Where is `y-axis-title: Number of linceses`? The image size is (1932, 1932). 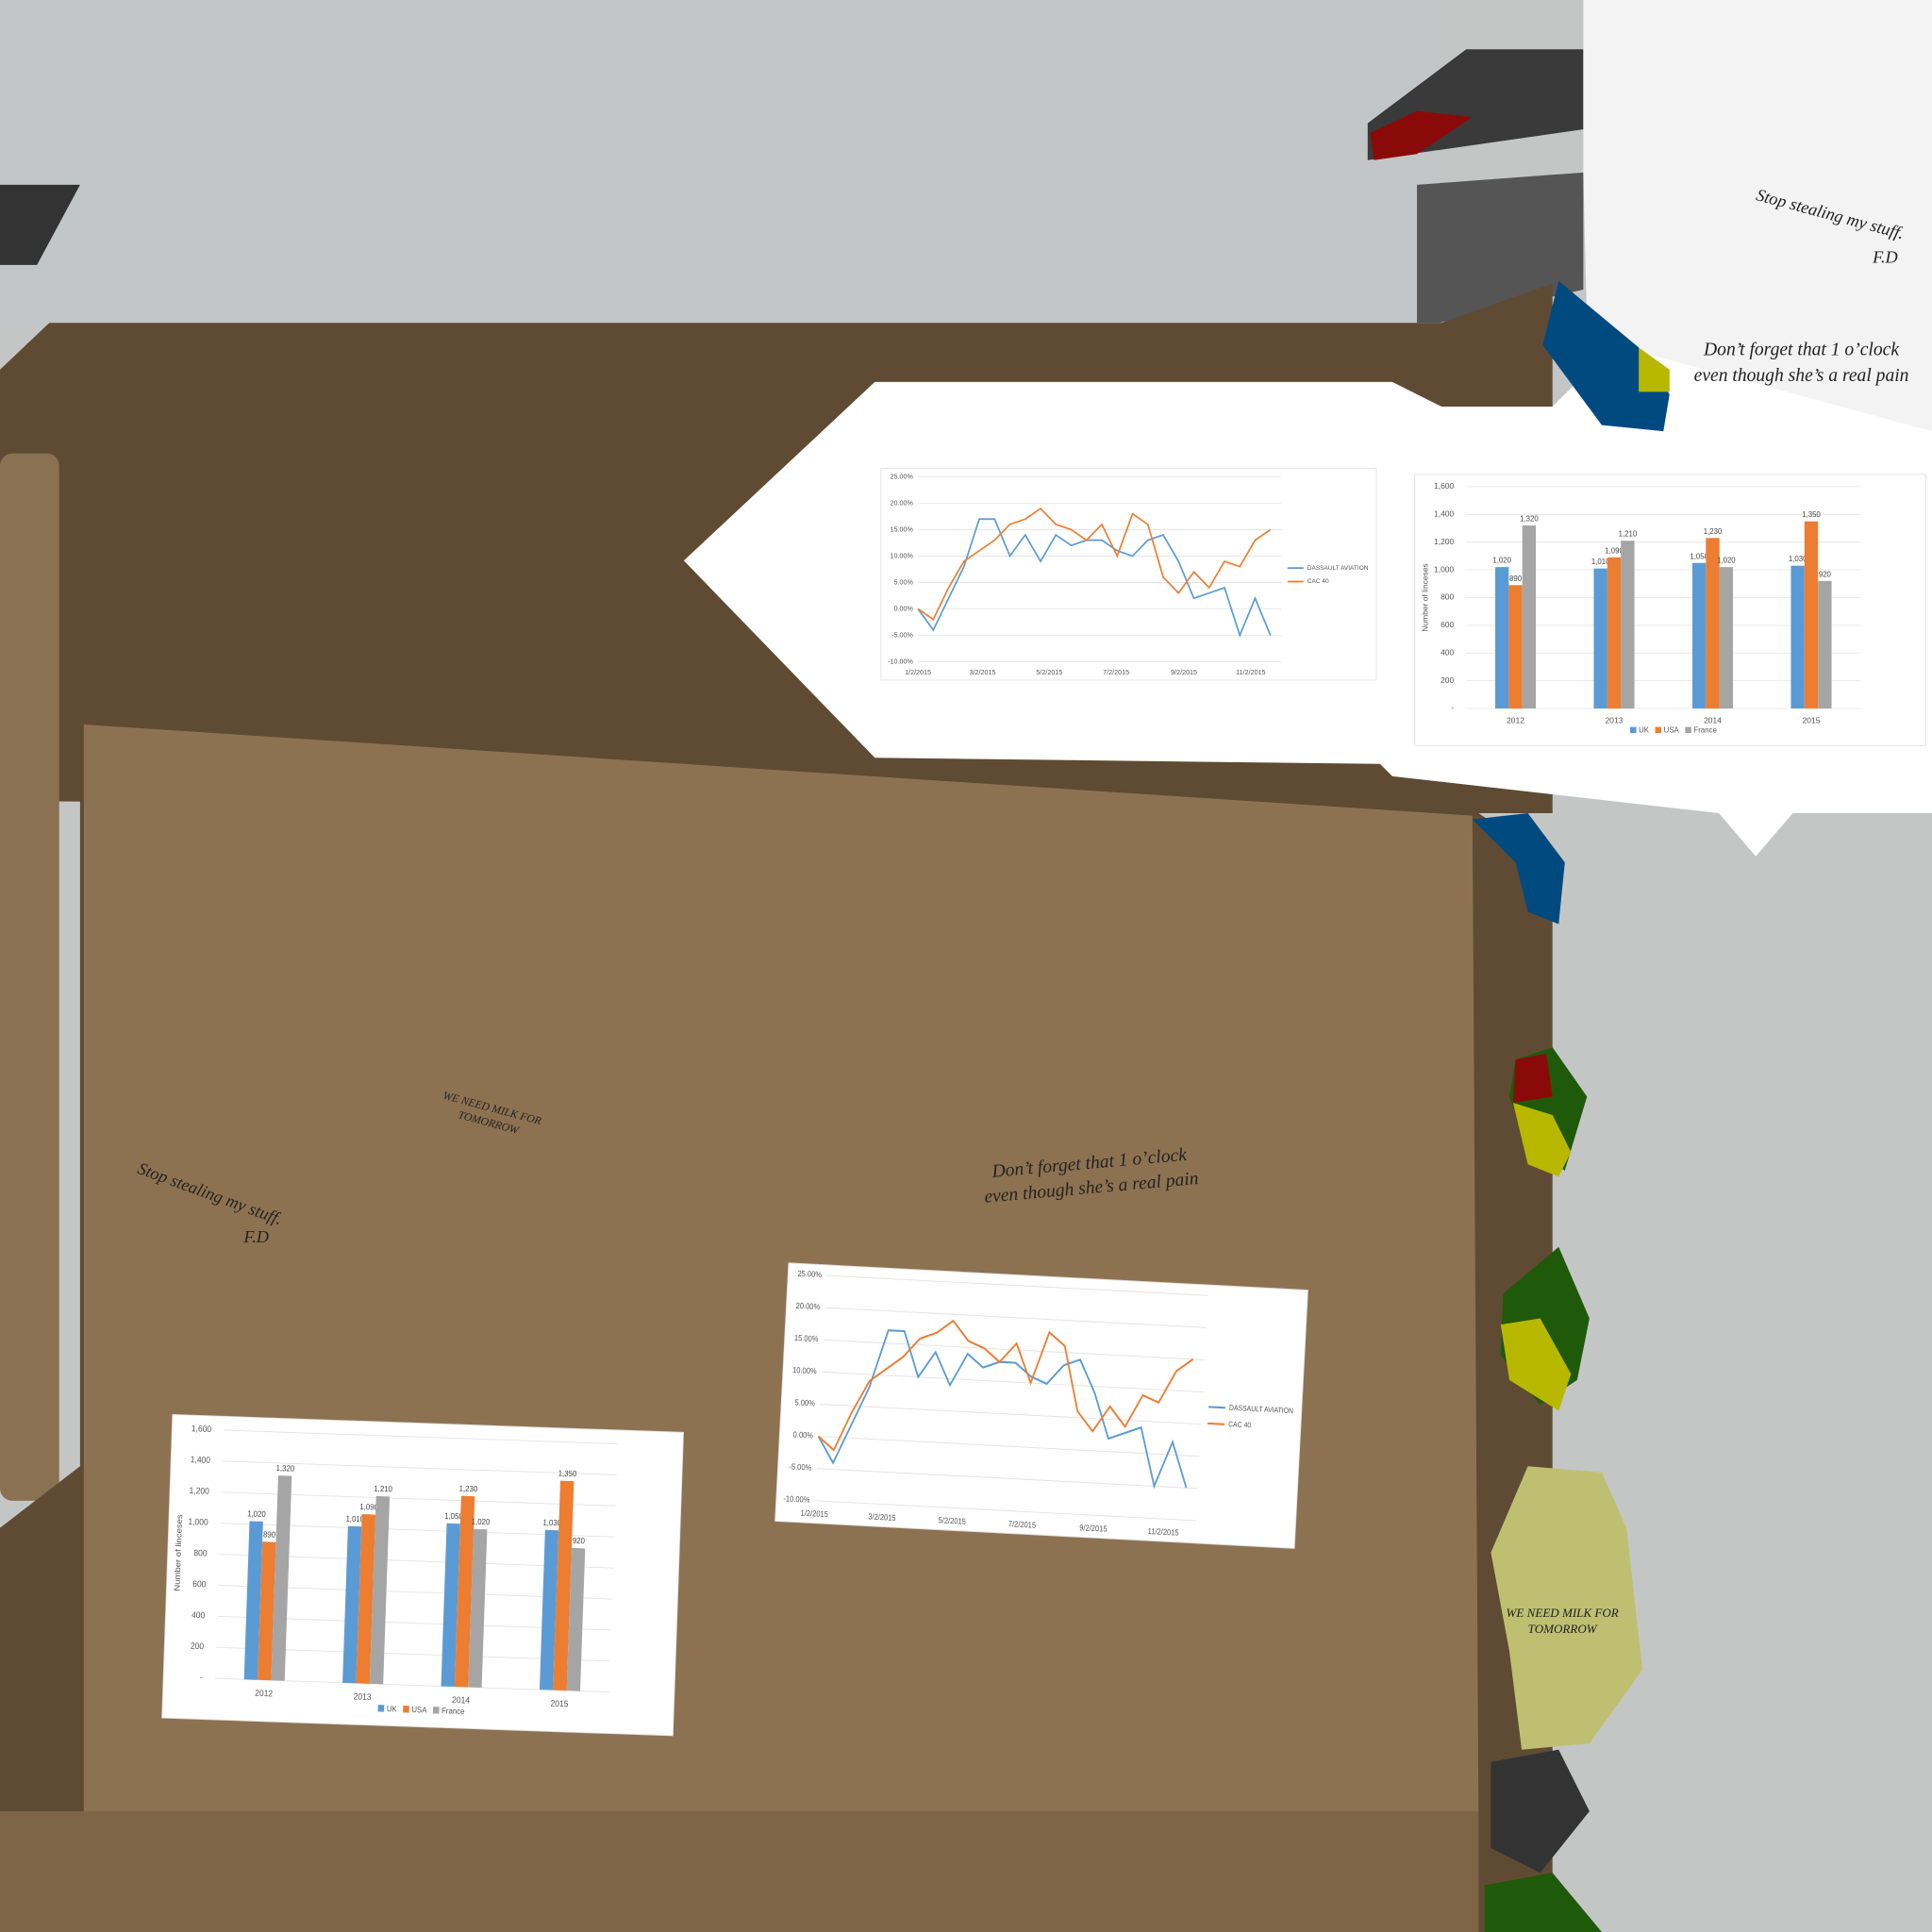
y-axis-title: Number of linceses is located at coordinates (1424, 598).